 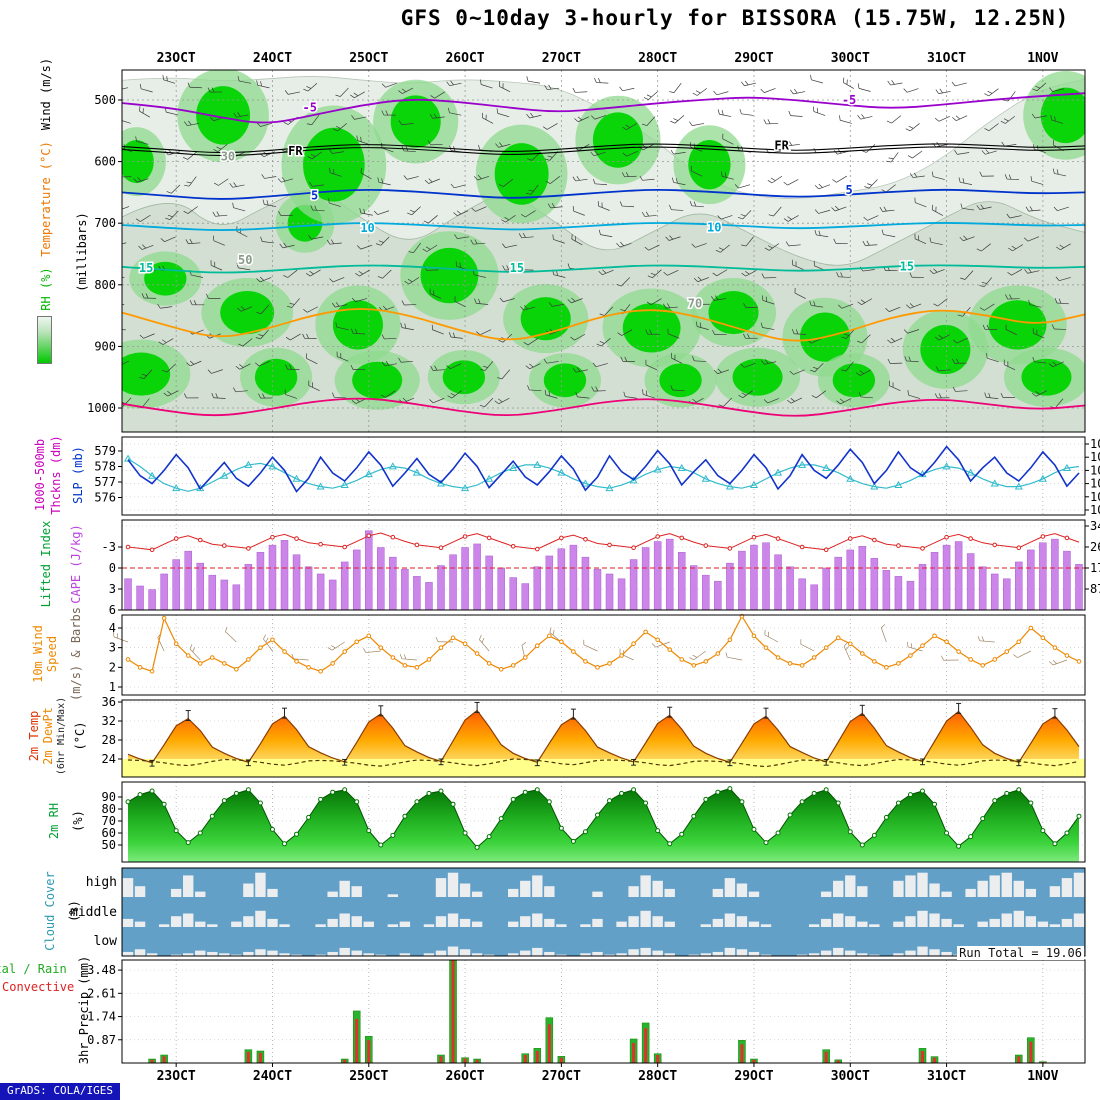 What do you see at coordinates (781, 146) in the screenshot?
I see `svg-text: FR` at bounding box center [781, 146].